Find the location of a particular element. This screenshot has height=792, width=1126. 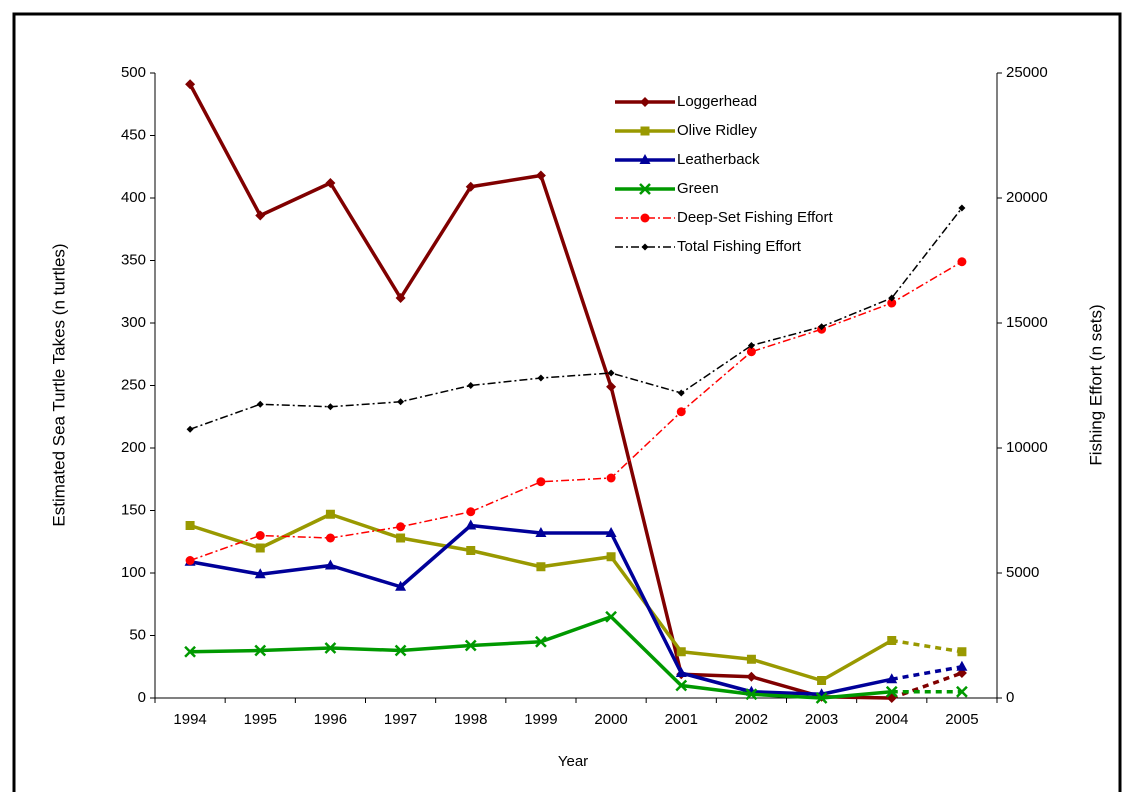

x-tick-label: 1994 is located at coordinates (189, 719).